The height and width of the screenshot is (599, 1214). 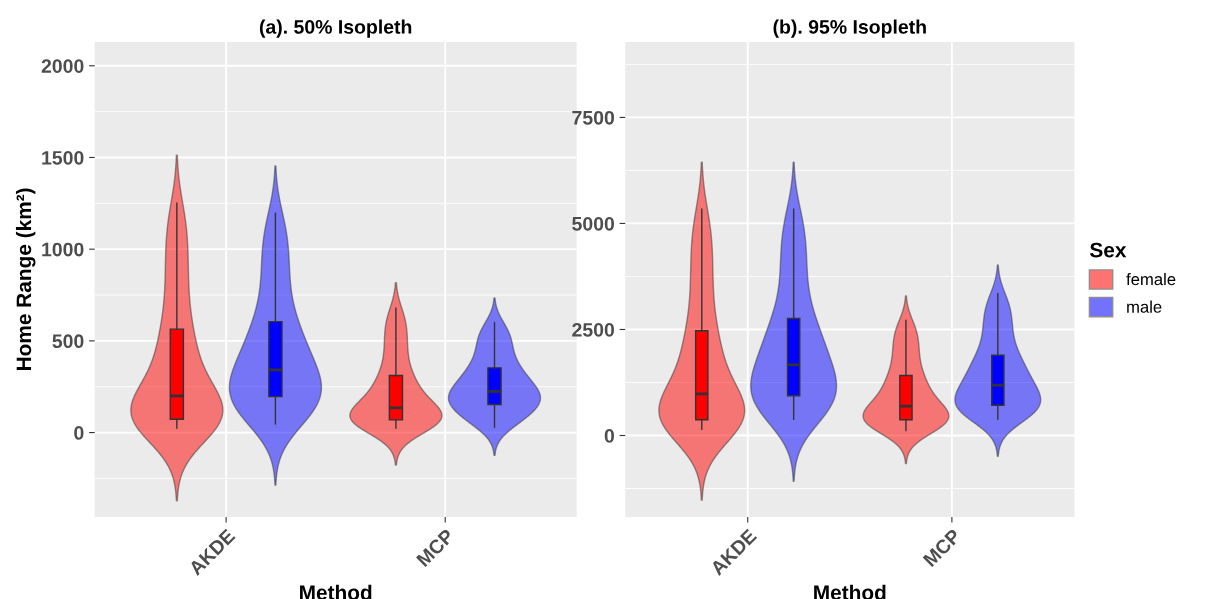 I want to click on chart-title: (a). 50% Isopleth, so click(x=335, y=28).